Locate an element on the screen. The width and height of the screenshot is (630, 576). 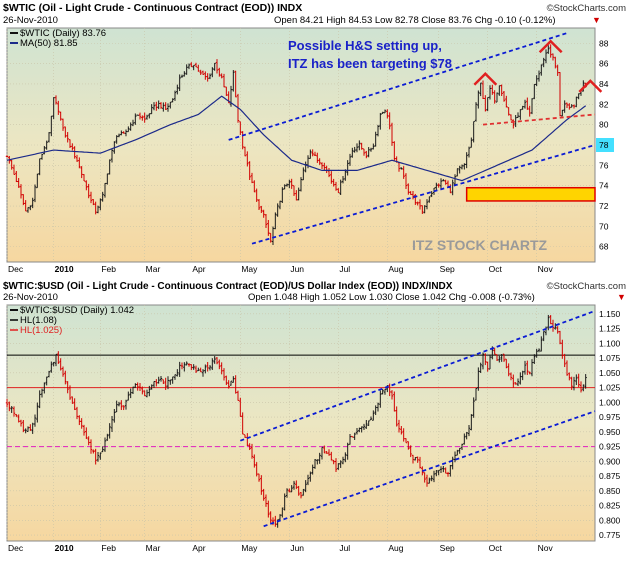
top-legend: $WTIC (Daily) 83.76 MA(50) 81.85 is located at coordinates (58, 38).